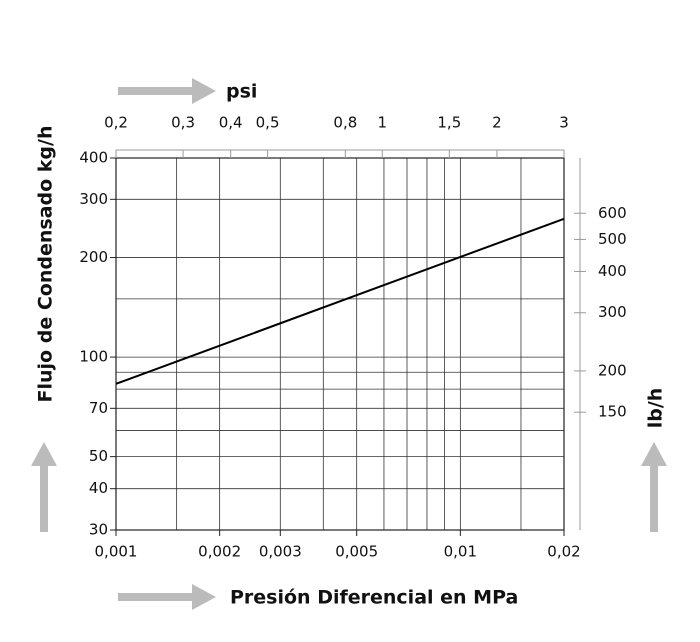 This screenshot has height=642, width=700. What do you see at coordinates (167, 597) in the screenshot?
I see `arrow-x` at bounding box center [167, 597].